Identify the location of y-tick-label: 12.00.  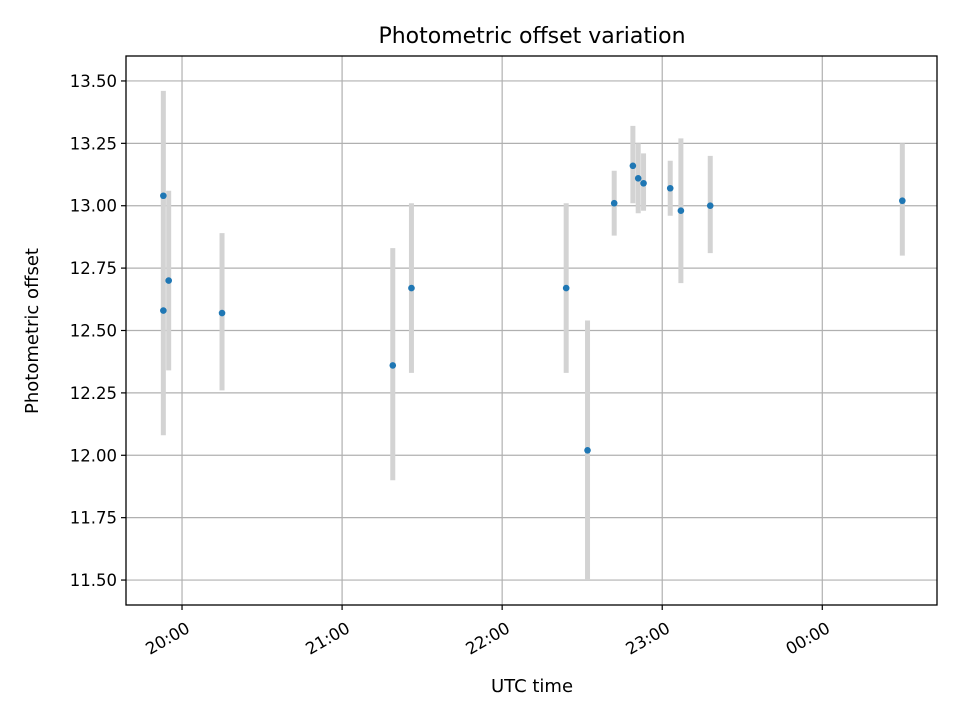
(93, 455).